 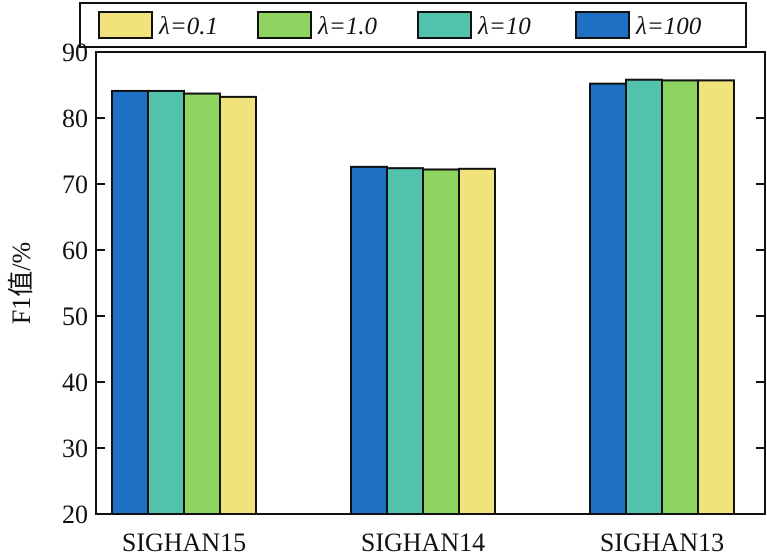 What do you see at coordinates (668, 26) in the screenshot?
I see `legend-label: λ=100` at bounding box center [668, 26].